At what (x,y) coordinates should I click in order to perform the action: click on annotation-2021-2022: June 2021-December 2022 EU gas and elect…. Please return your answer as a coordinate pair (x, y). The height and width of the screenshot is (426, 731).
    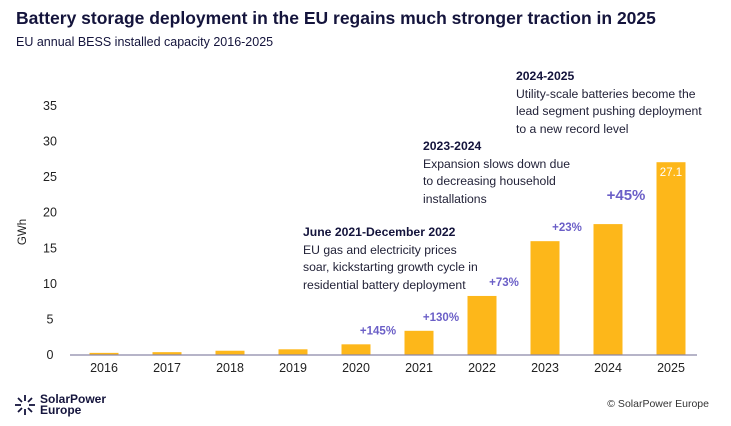
    Looking at the image, I should click on (393, 259).